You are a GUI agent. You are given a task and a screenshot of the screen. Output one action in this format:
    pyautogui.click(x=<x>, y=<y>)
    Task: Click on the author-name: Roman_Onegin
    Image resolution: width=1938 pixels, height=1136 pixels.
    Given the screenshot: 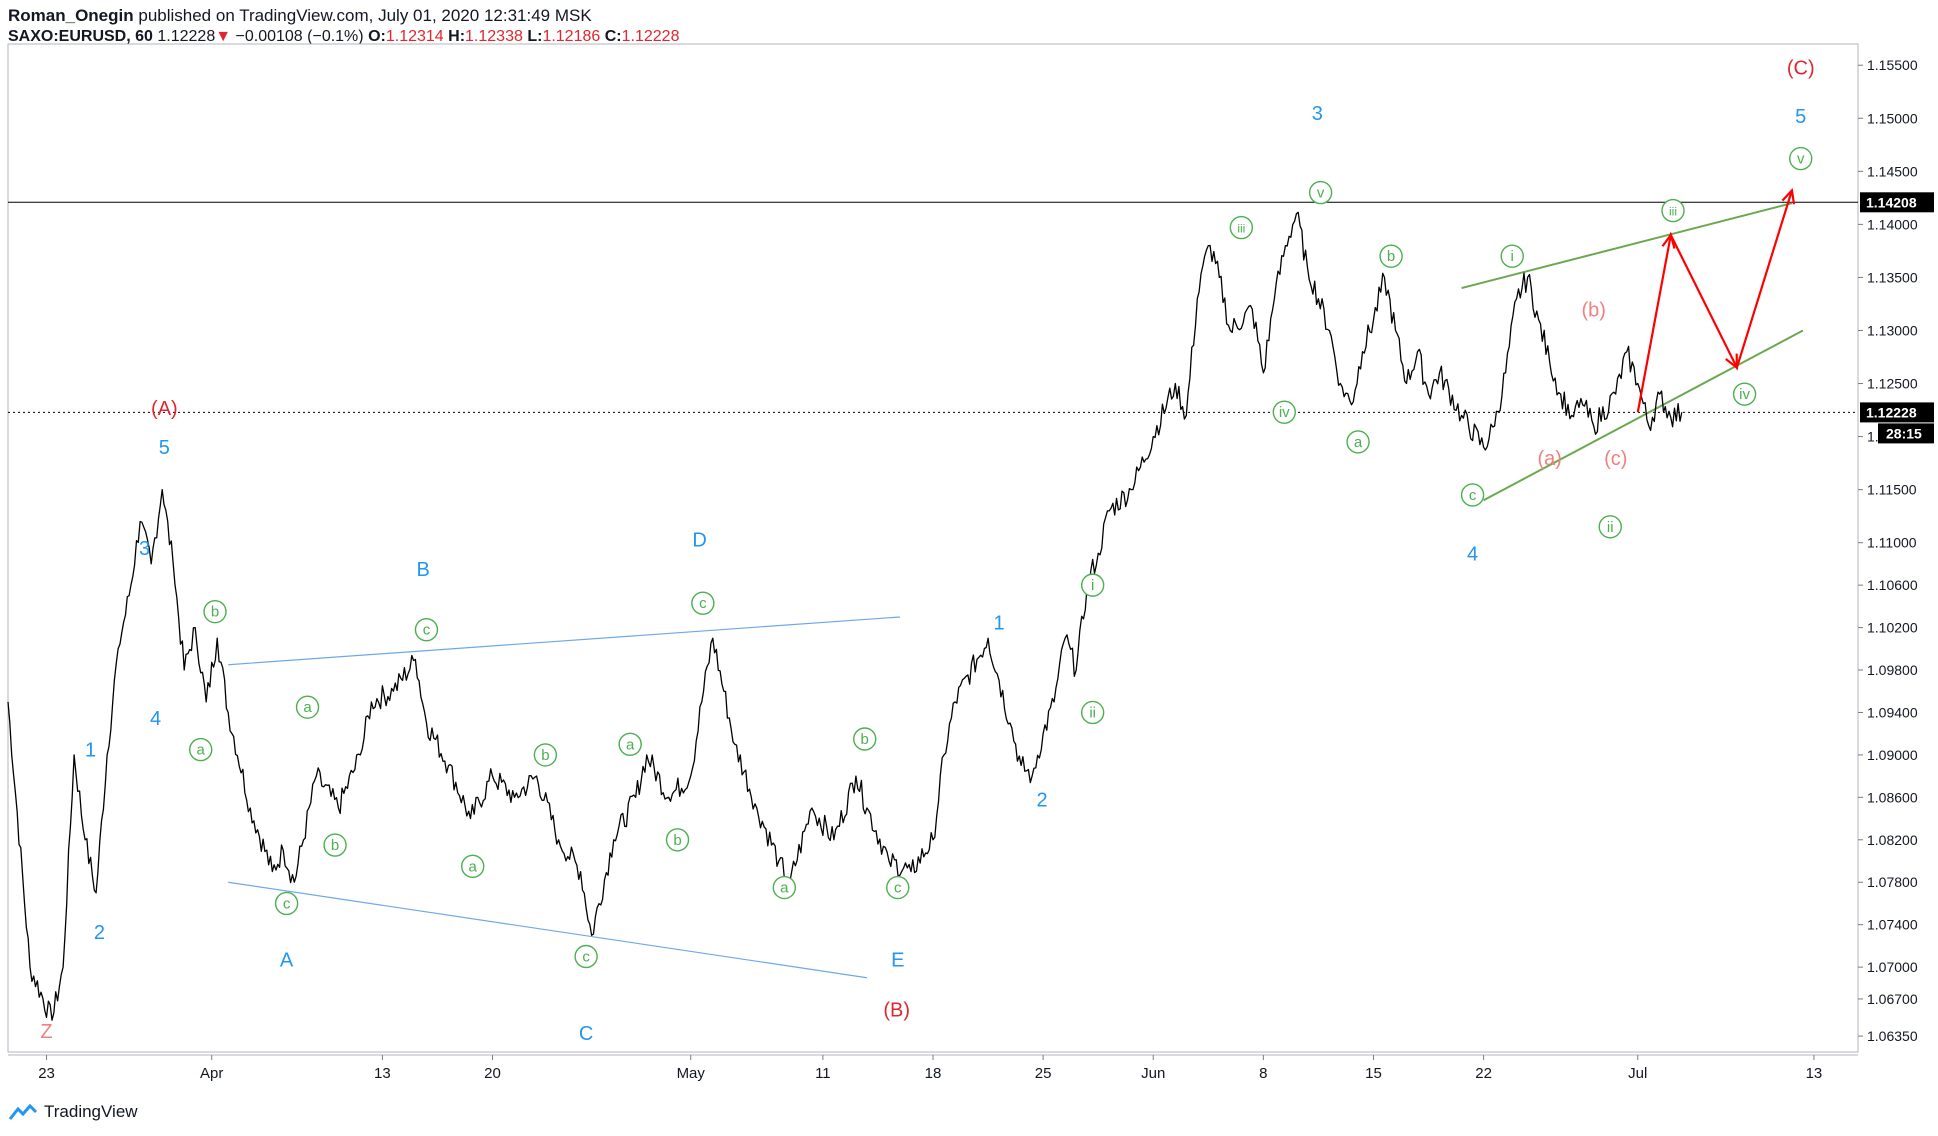 What is the action you would take?
    pyautogui.click(x=71, y=15)
    